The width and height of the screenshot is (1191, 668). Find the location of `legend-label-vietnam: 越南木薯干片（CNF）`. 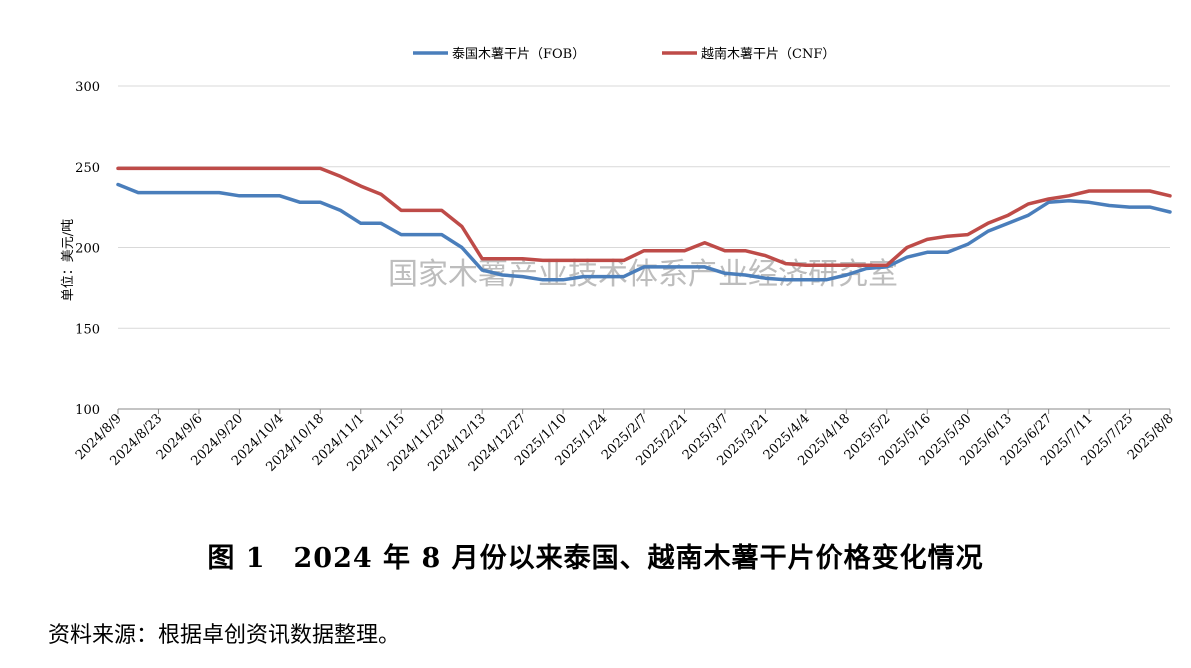

legend-label-vietnam: 越南木薯干片（CNF） is located at coordinates (768, 54).